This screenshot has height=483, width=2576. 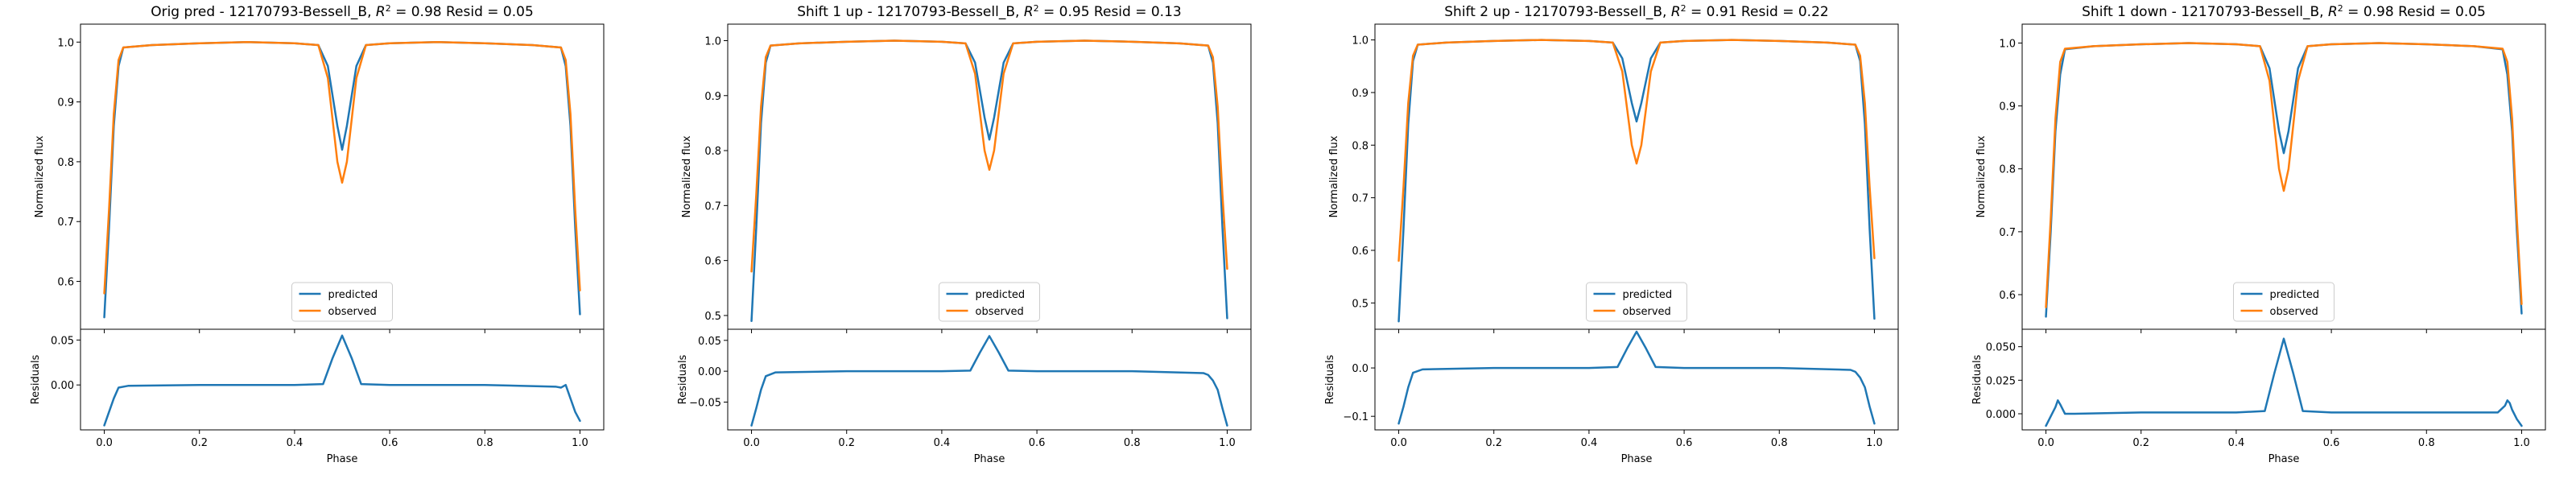 What do you see at coordinates (1360, 304) in the screenshot?
I see `flux-ytick-label: 0.5` at bounding box center [1360, 304].